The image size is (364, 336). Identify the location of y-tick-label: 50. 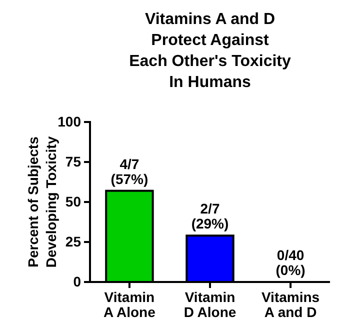
(73, 201).